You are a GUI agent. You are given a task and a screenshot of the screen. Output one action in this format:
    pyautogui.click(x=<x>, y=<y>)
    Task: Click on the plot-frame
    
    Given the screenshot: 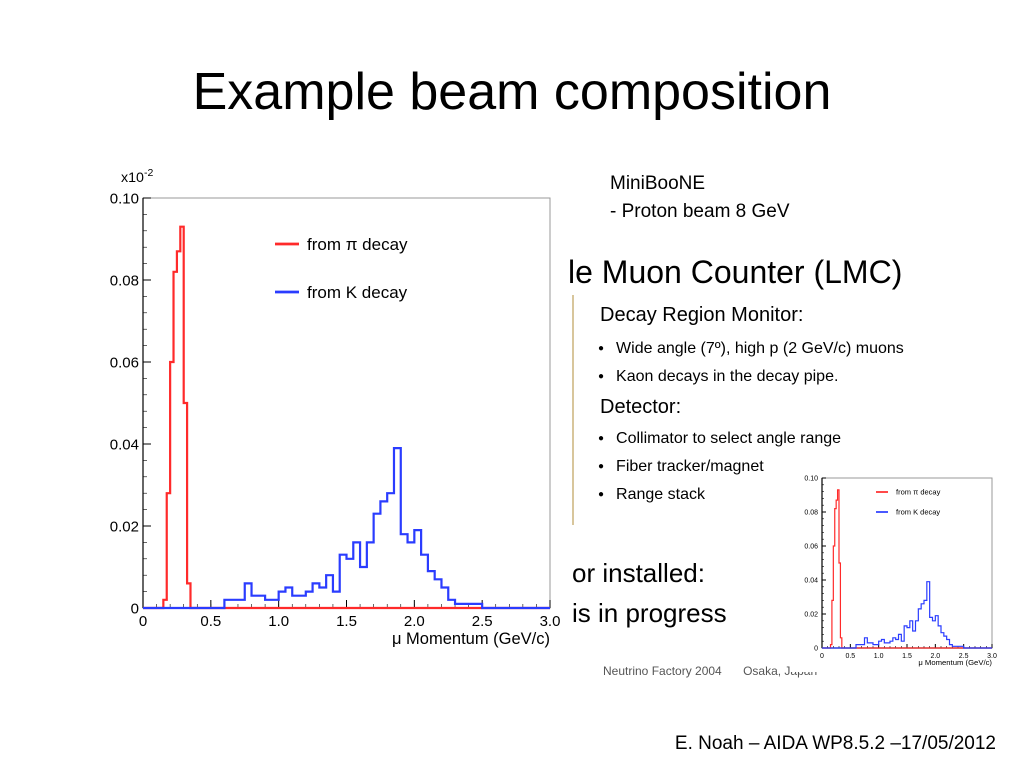 What is the action you would take?
    pyautogui.click(x=907, y=563)
    